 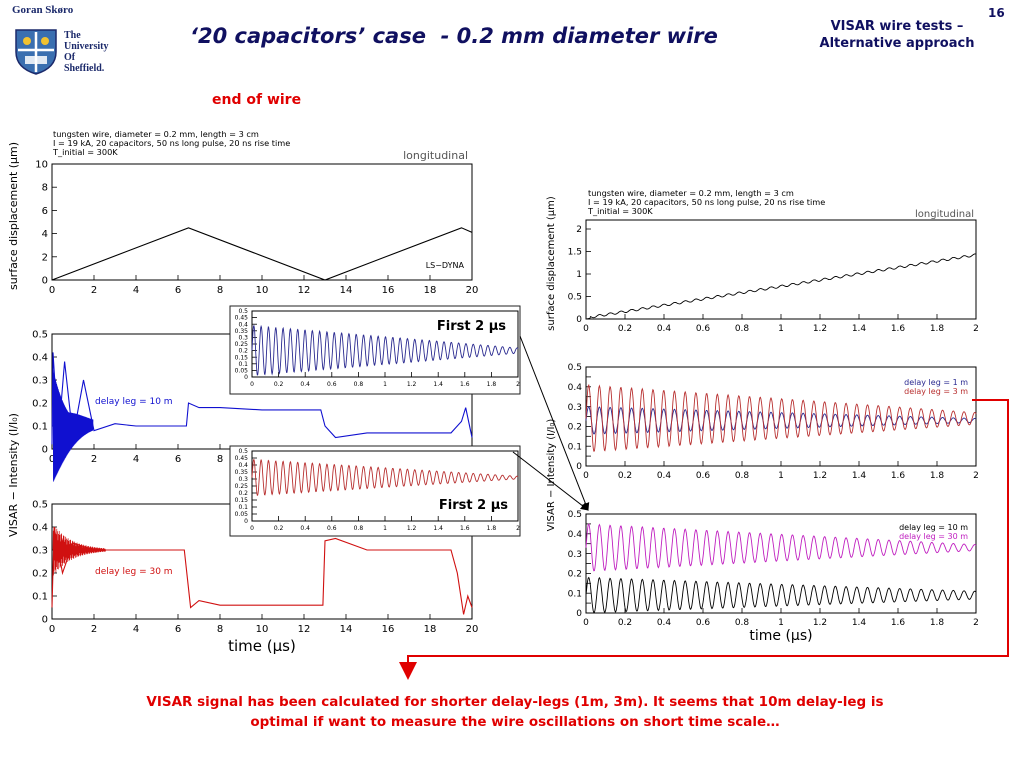 What do you see at coordinates (897, 26) in the screenshot?
I see `topic-line: VISAR wire tests –` at bounding box center [897, 26].